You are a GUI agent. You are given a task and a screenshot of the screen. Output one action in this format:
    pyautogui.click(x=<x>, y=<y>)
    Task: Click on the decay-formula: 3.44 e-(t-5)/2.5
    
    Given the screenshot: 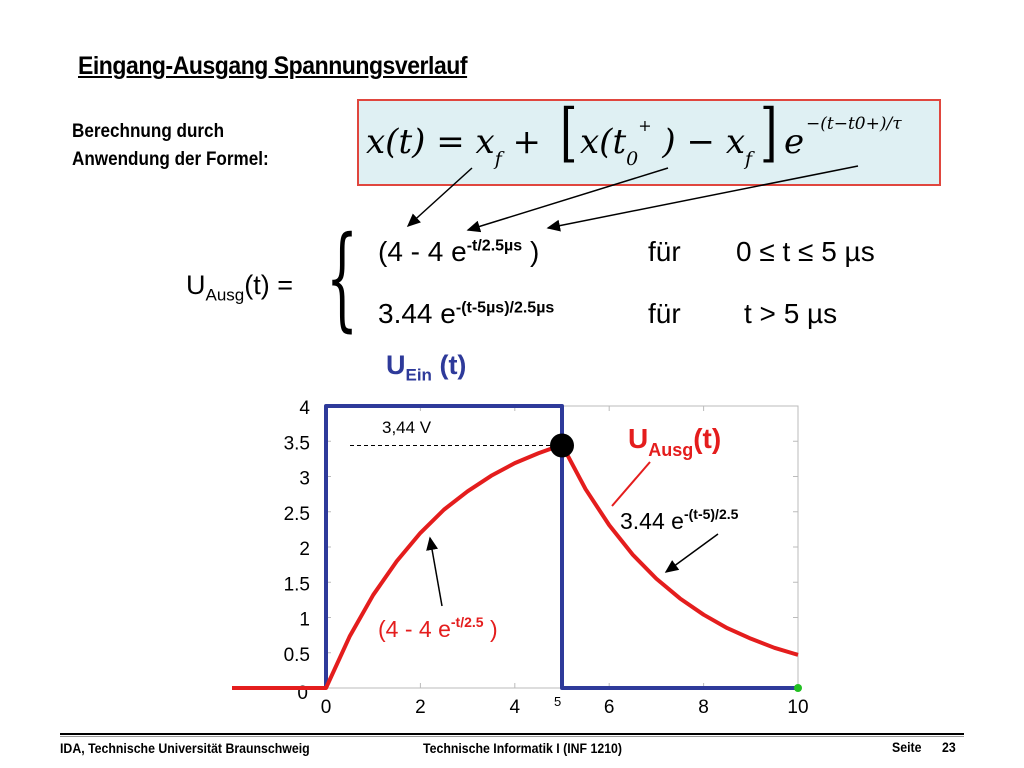 What is the action you would take?
    pyautogui.click(x=679, y=520)
    